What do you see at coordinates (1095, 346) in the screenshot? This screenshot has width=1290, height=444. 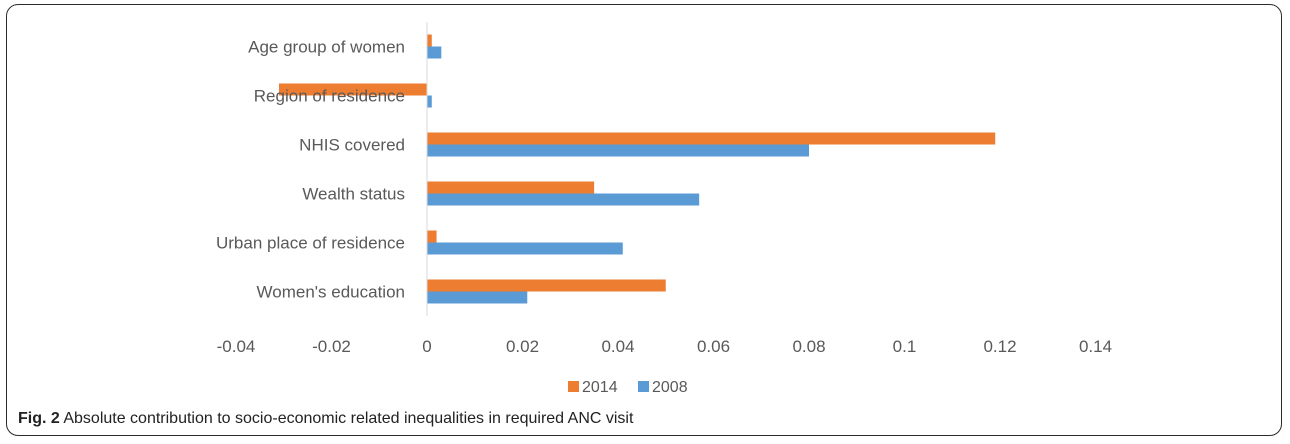 I see `x-tick-label: 0.14` at bounding box center [1095, 346].